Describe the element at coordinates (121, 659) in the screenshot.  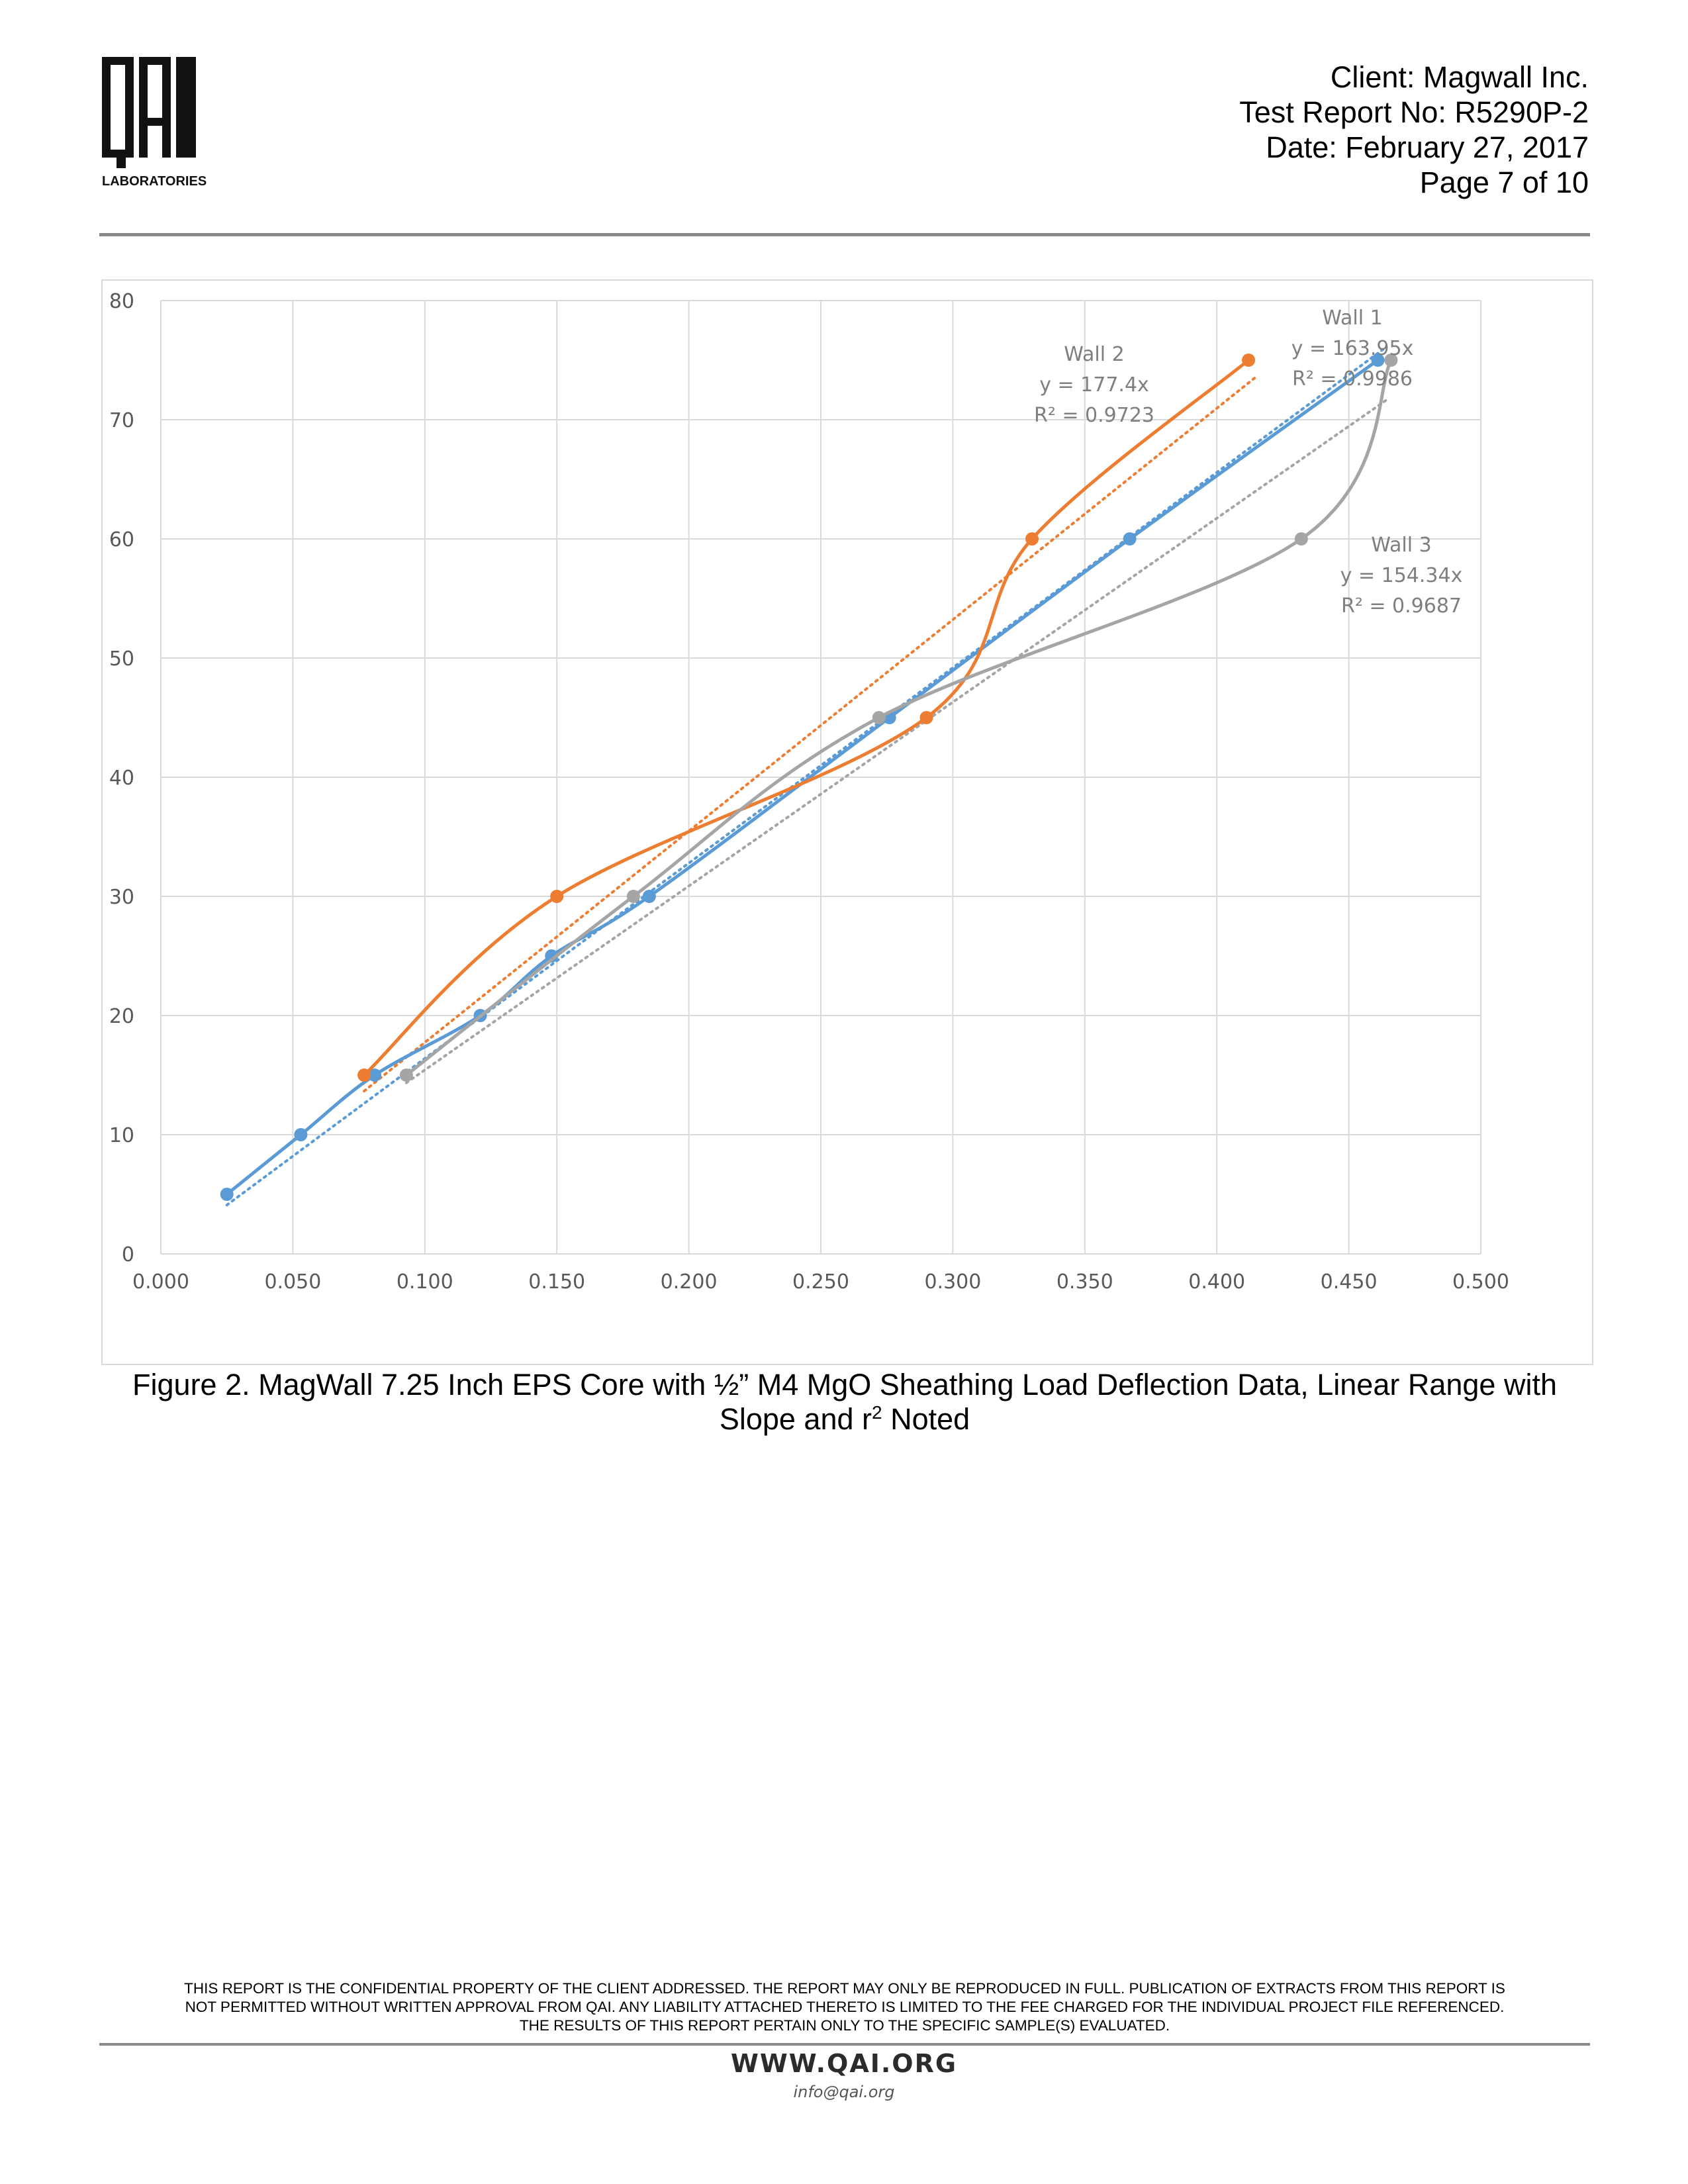
I see `y-tick-label: 50` at that location.